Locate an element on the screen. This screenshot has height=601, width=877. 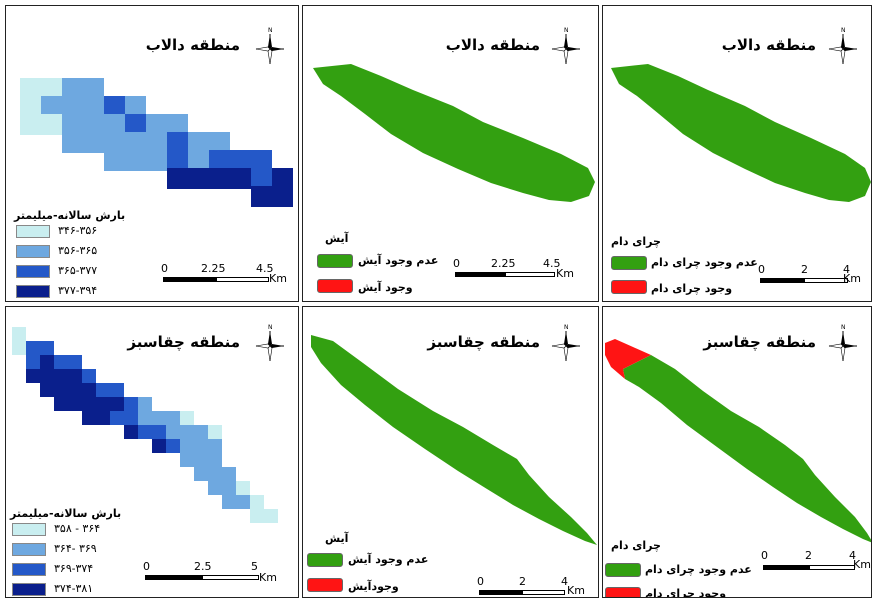
legend-range-3: ۳۶۹-۳۷۴ is located at coordinates (74, 568).